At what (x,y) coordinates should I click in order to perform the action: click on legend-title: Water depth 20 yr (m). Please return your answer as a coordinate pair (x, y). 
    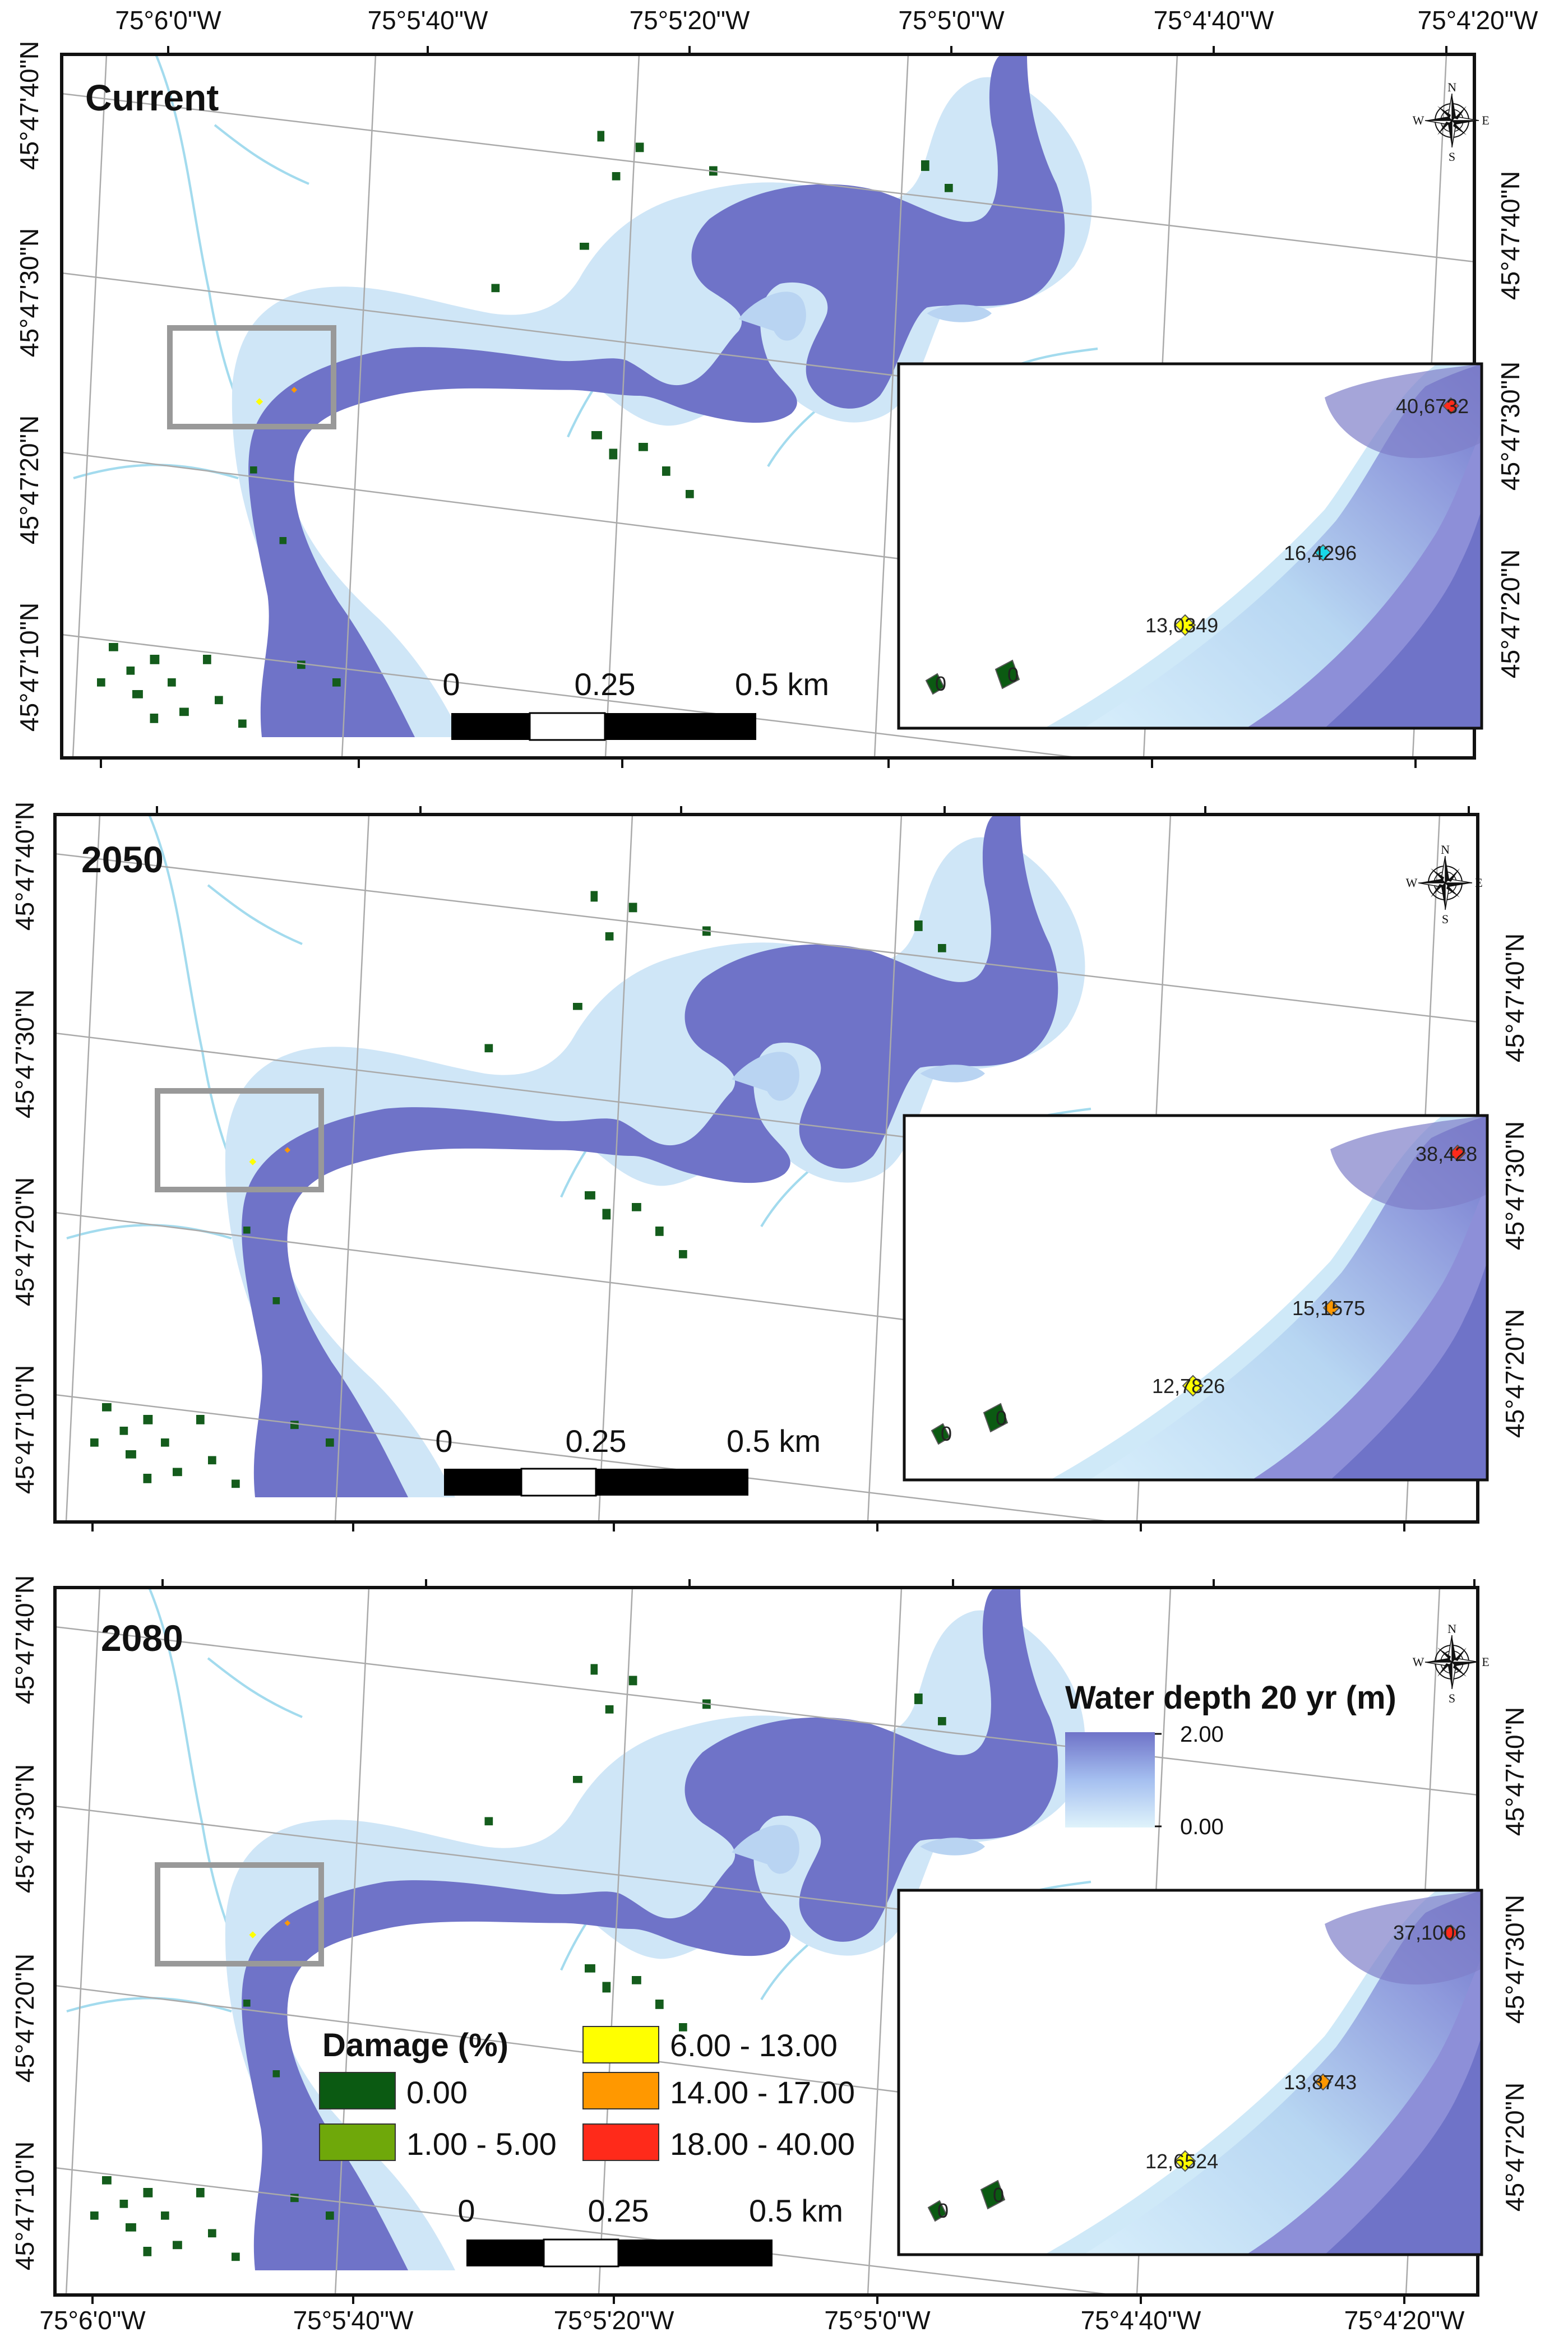
    Looking at the image, I should click on (1230, 1697).